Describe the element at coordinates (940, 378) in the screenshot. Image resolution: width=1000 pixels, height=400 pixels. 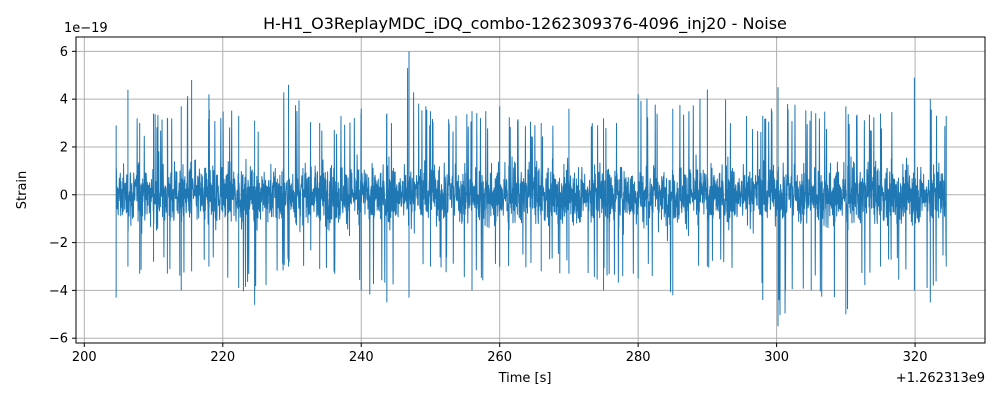
I see `x-axis-offset-label: +1.262313e9` at that location.